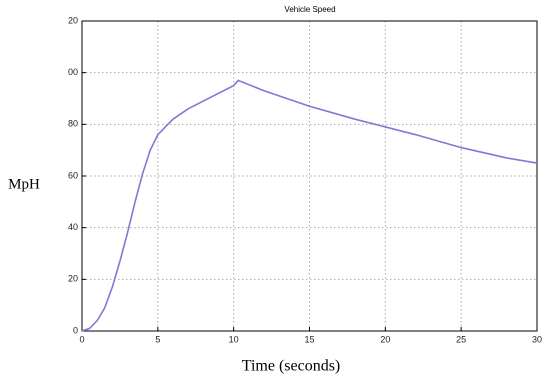  What do you see at coordinates (157, 339) in the screenshot?
I see `x-tick-label: 5` at bounding box center [157, 339].